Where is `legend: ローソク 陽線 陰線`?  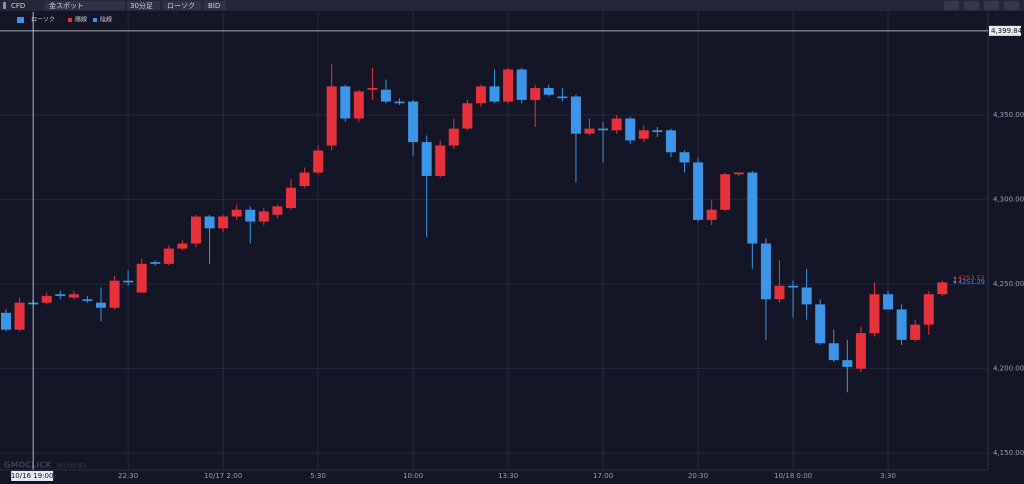 legend: ローソク 陽線 陰線 is located at coordinates (64, 20).